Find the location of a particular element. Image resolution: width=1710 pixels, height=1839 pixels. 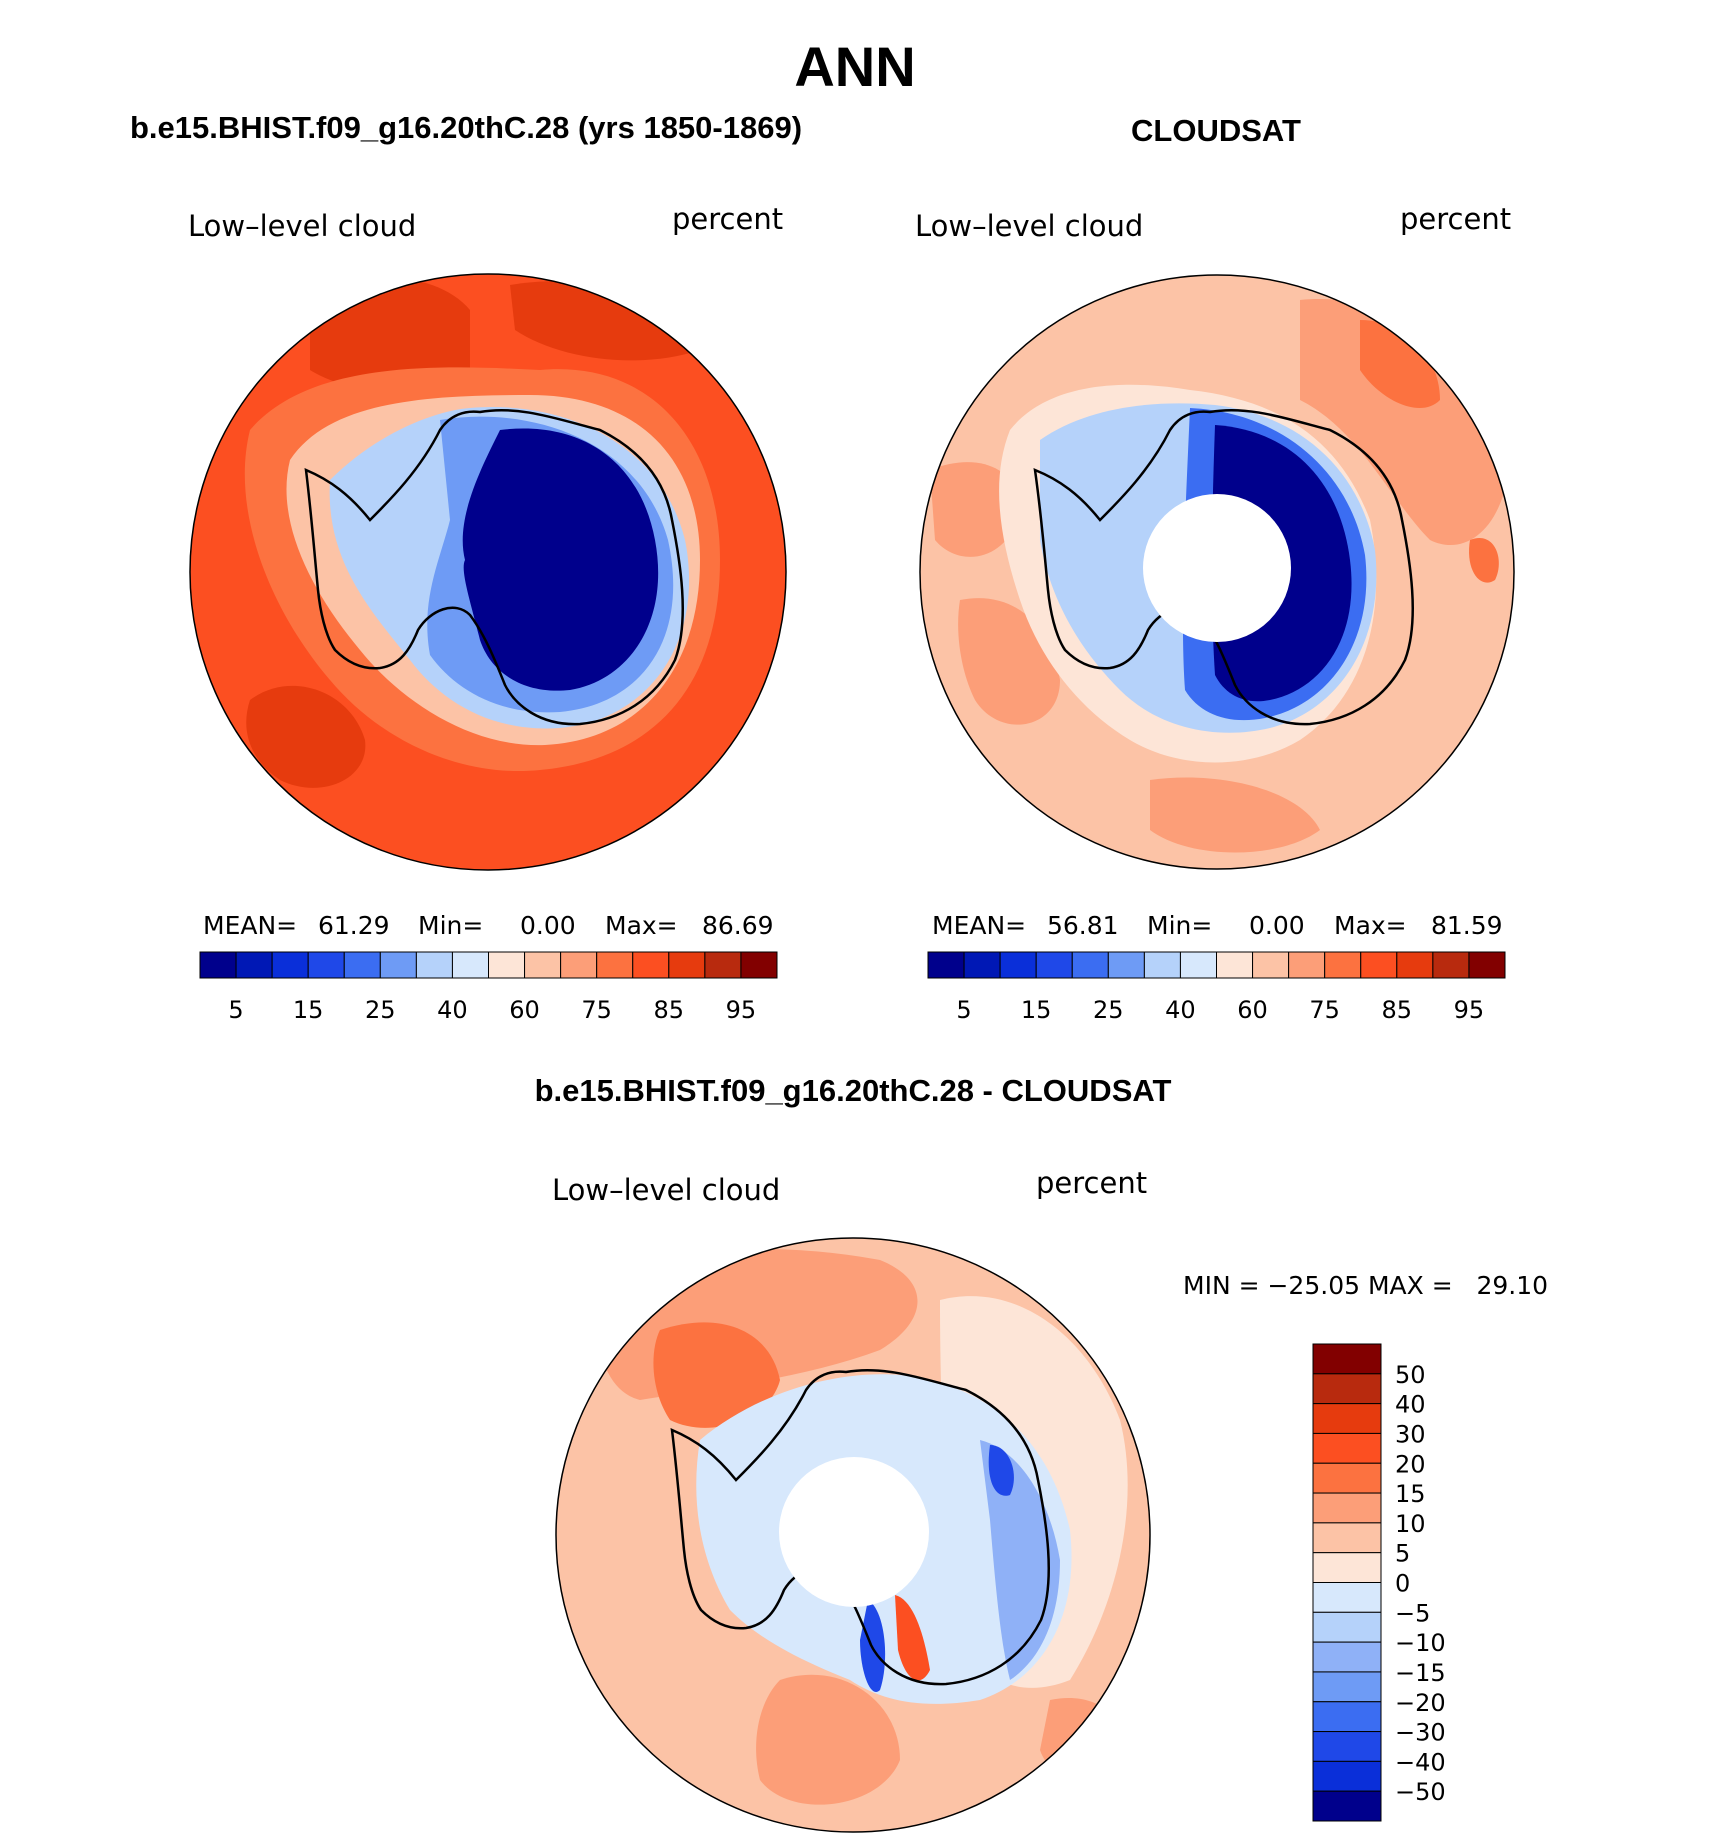

panel-model-patch-high-cloud is located at coordinates (306, 736).